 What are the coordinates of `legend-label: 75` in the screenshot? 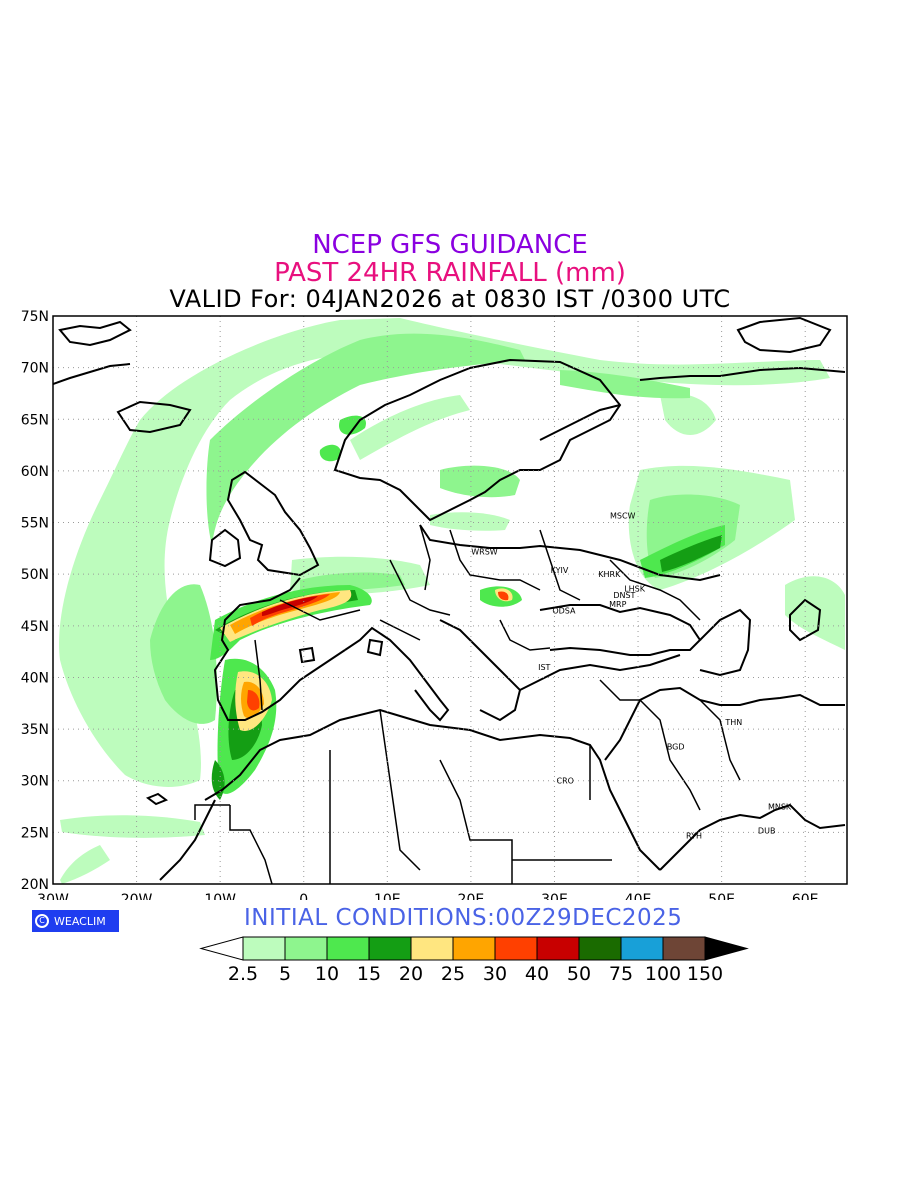 It's located at (621, 974).